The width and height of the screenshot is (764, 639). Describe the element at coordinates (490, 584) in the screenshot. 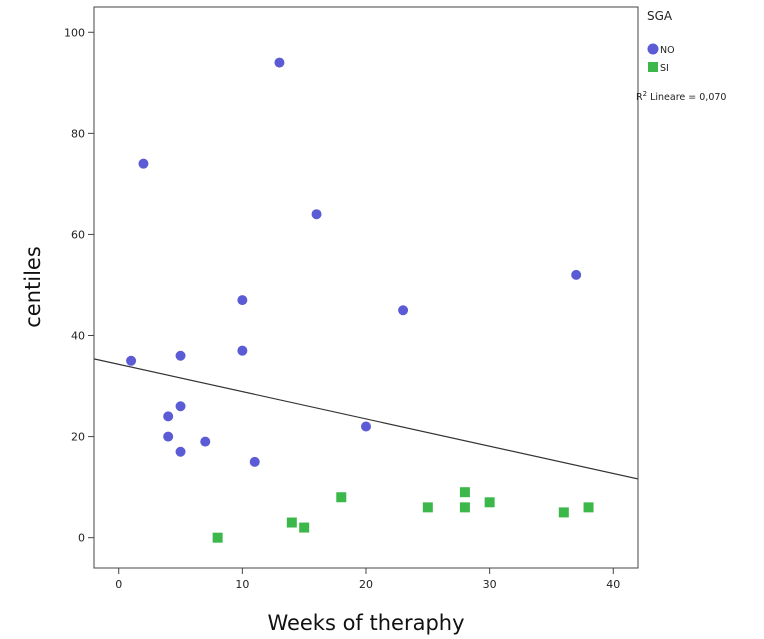

I see `x-tick-label: 30` at that location.